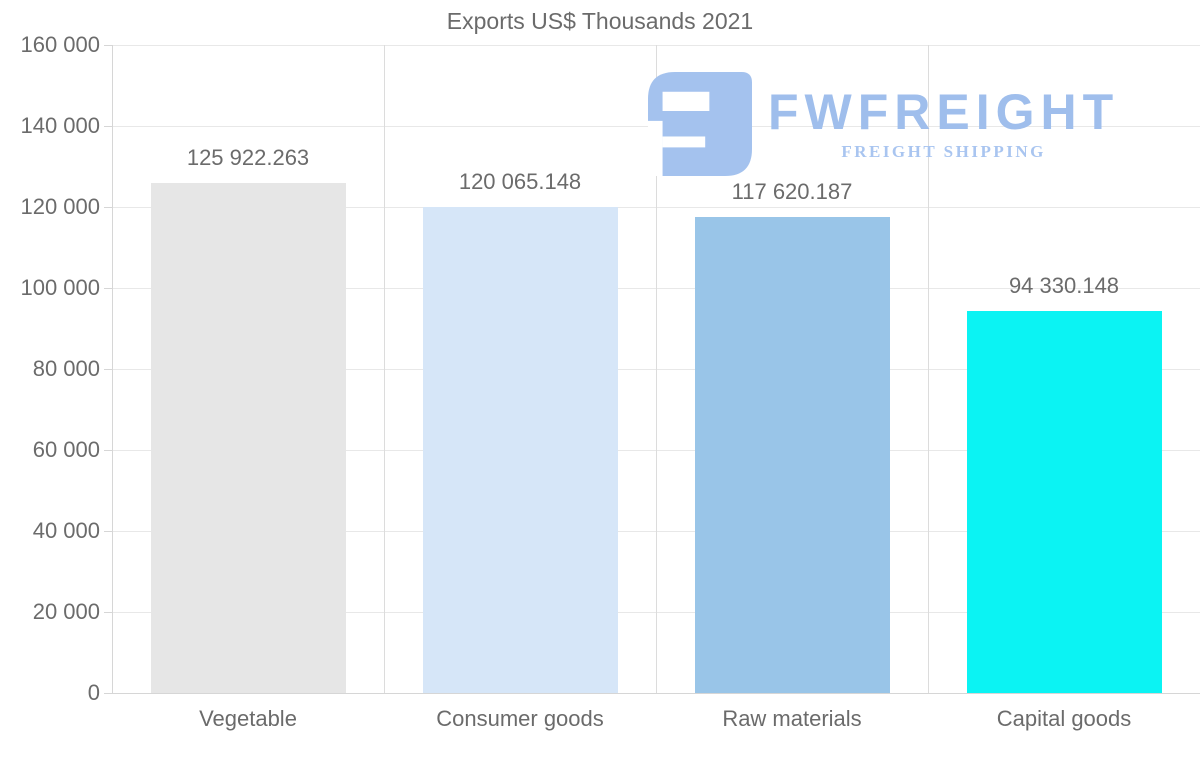  Describe the element at coordinates (700, 124) in the screenshot. I see `fwfreight-logo-icon` at that location.